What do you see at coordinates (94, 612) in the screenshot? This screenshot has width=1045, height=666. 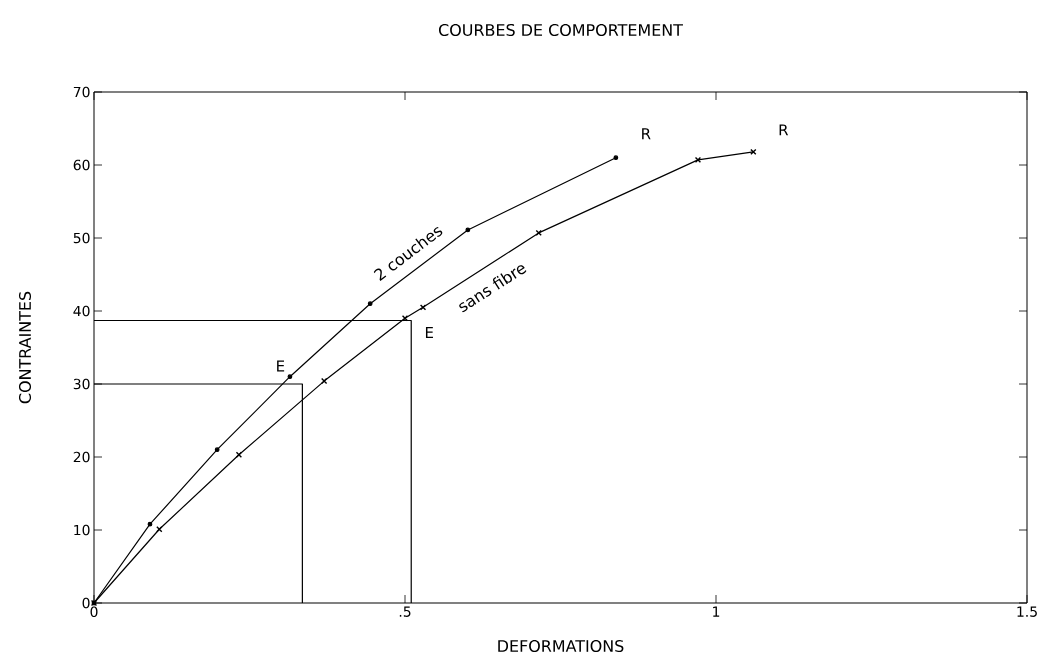 I see `x-tick-label: 0` at bounding box center [94, 612].